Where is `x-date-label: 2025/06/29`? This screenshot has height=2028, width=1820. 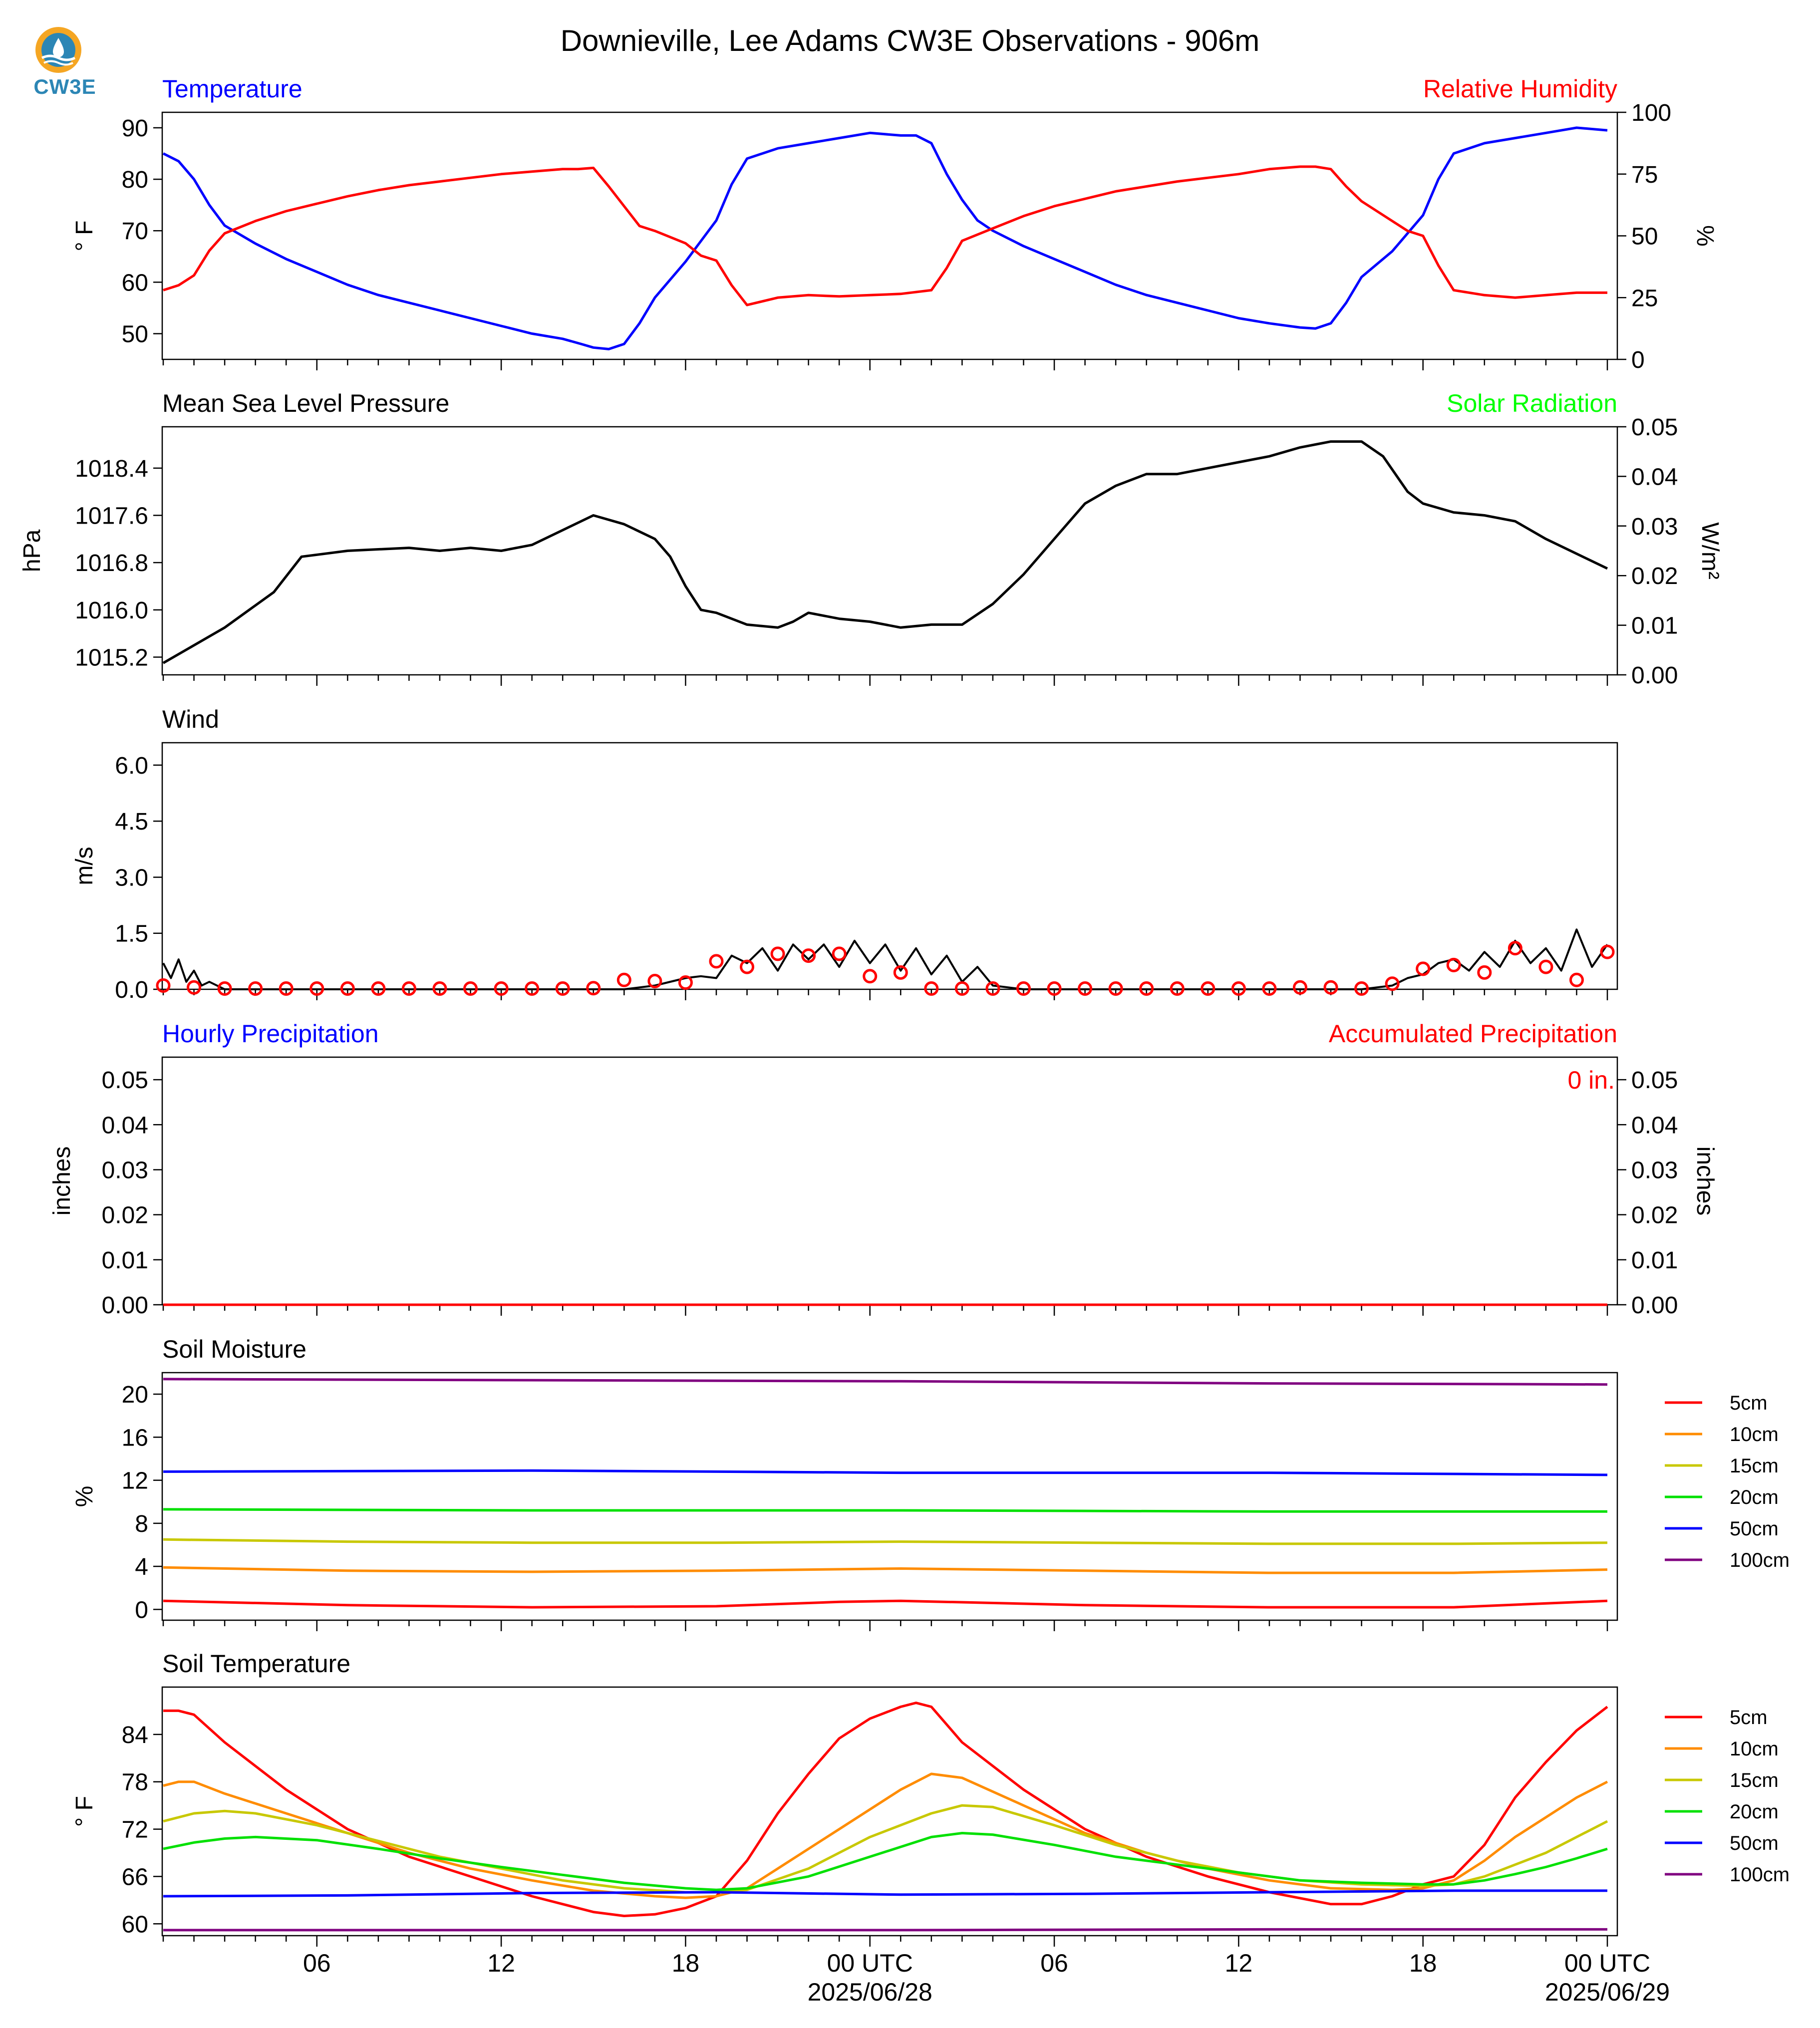 x-date-label: 2025/06/29 is located at coordinates (1607, 1992).